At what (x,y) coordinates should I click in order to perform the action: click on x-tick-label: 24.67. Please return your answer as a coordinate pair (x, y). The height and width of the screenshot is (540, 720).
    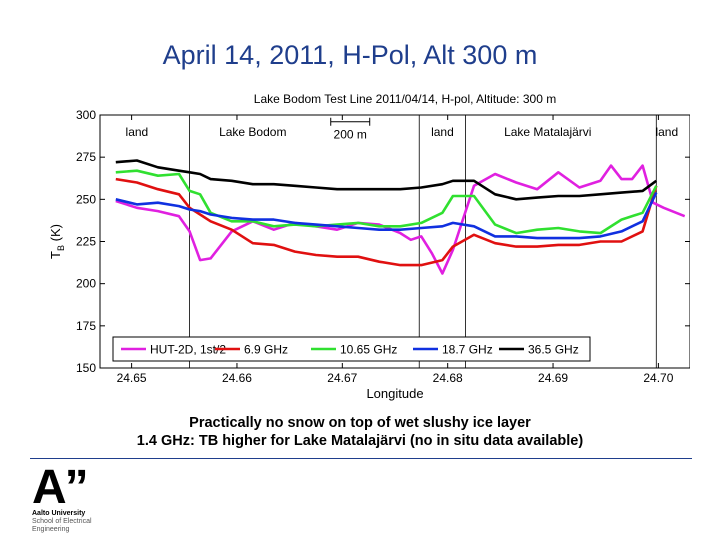
    Looking at the image, I should click on (342, 378).